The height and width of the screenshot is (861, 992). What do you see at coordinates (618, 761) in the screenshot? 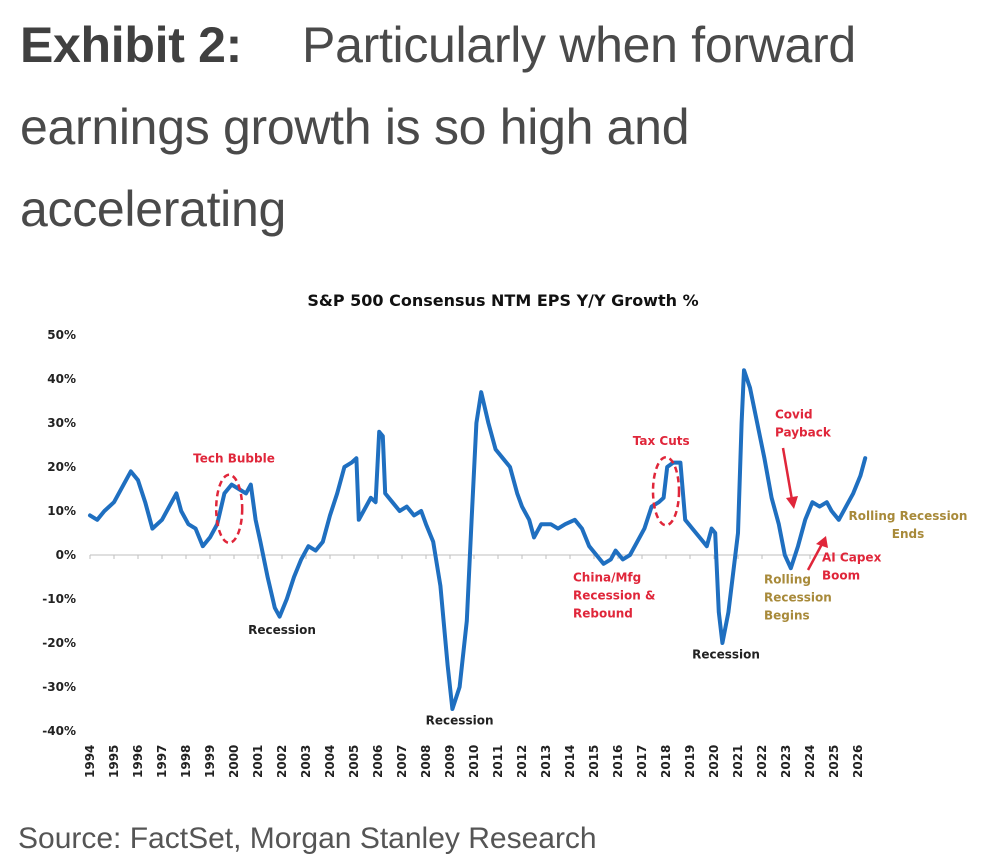
I see `x-tick-label: 2016` at bounding box center [618, 761].